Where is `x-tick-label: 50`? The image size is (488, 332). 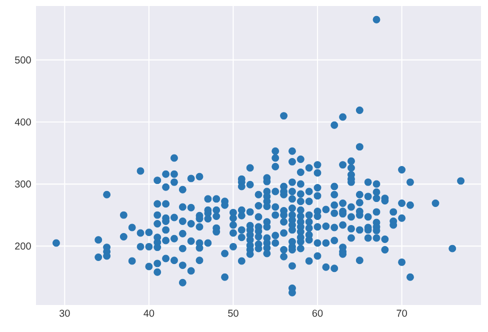 x-tick-label: 50 is located at coordinates (233, 313).